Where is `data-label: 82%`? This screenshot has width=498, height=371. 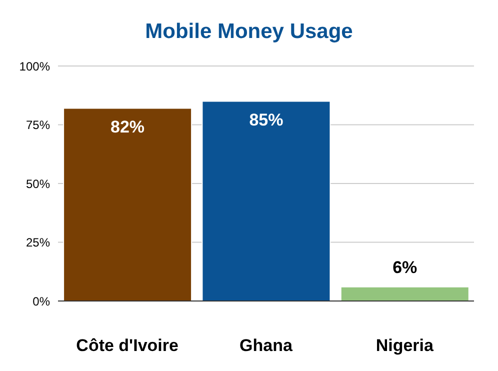 data-label: 82% is located at coordinates (127, 126).